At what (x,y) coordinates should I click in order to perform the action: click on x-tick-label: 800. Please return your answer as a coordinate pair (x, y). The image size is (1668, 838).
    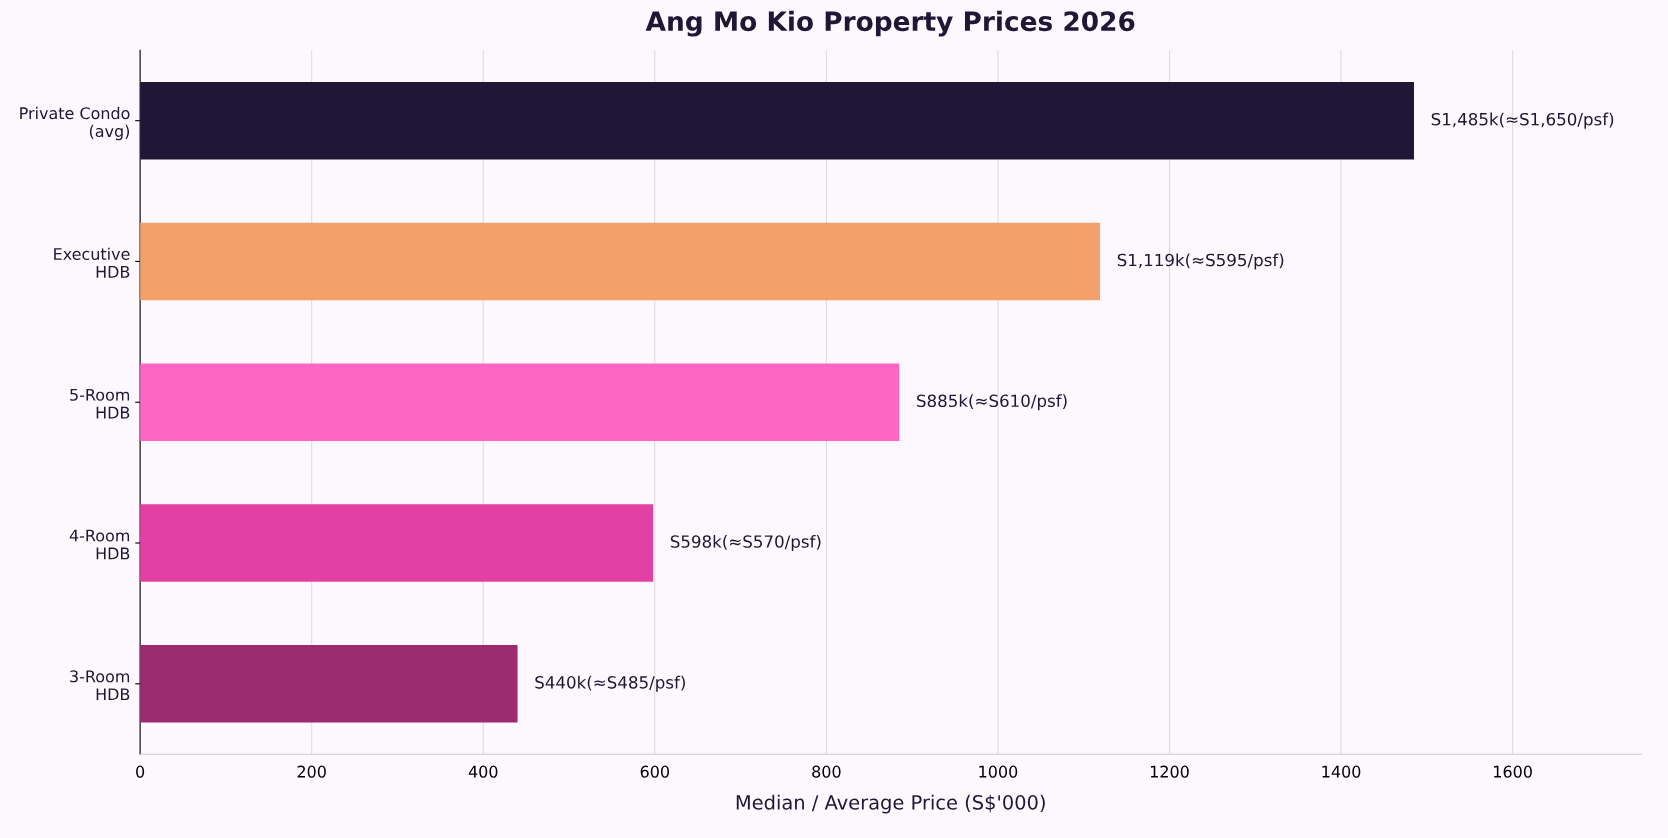
    Looking at the image, I should click on (826, 771).